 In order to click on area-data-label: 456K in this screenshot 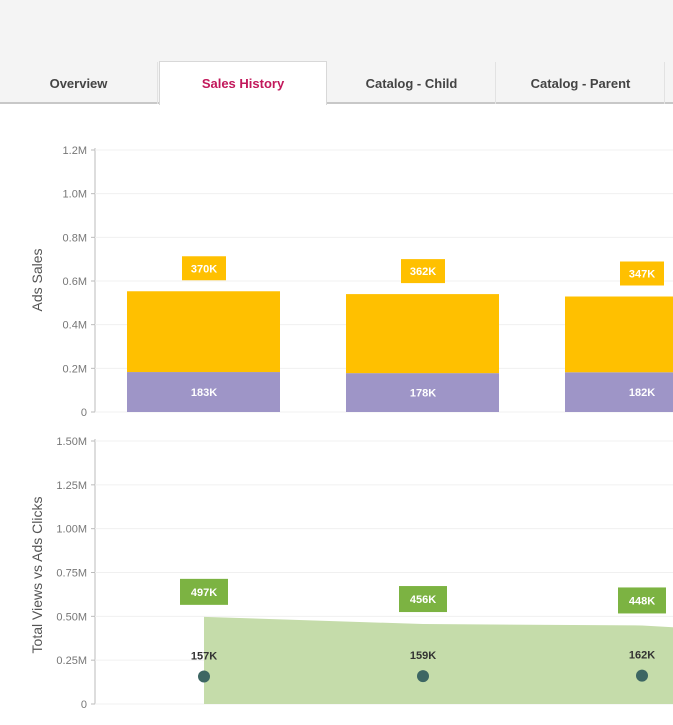, I will do `click(423, 600)`.